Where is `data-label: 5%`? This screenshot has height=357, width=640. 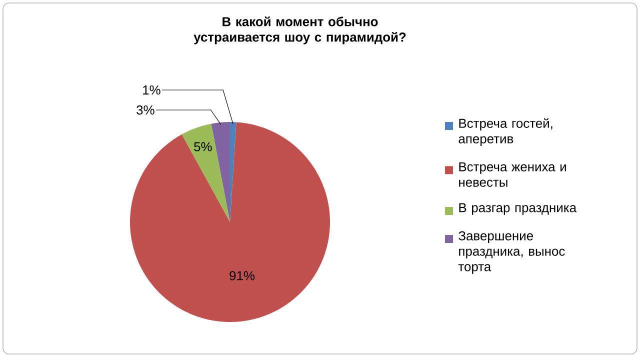 data-label: 5% is located at coordinates (203, 147).